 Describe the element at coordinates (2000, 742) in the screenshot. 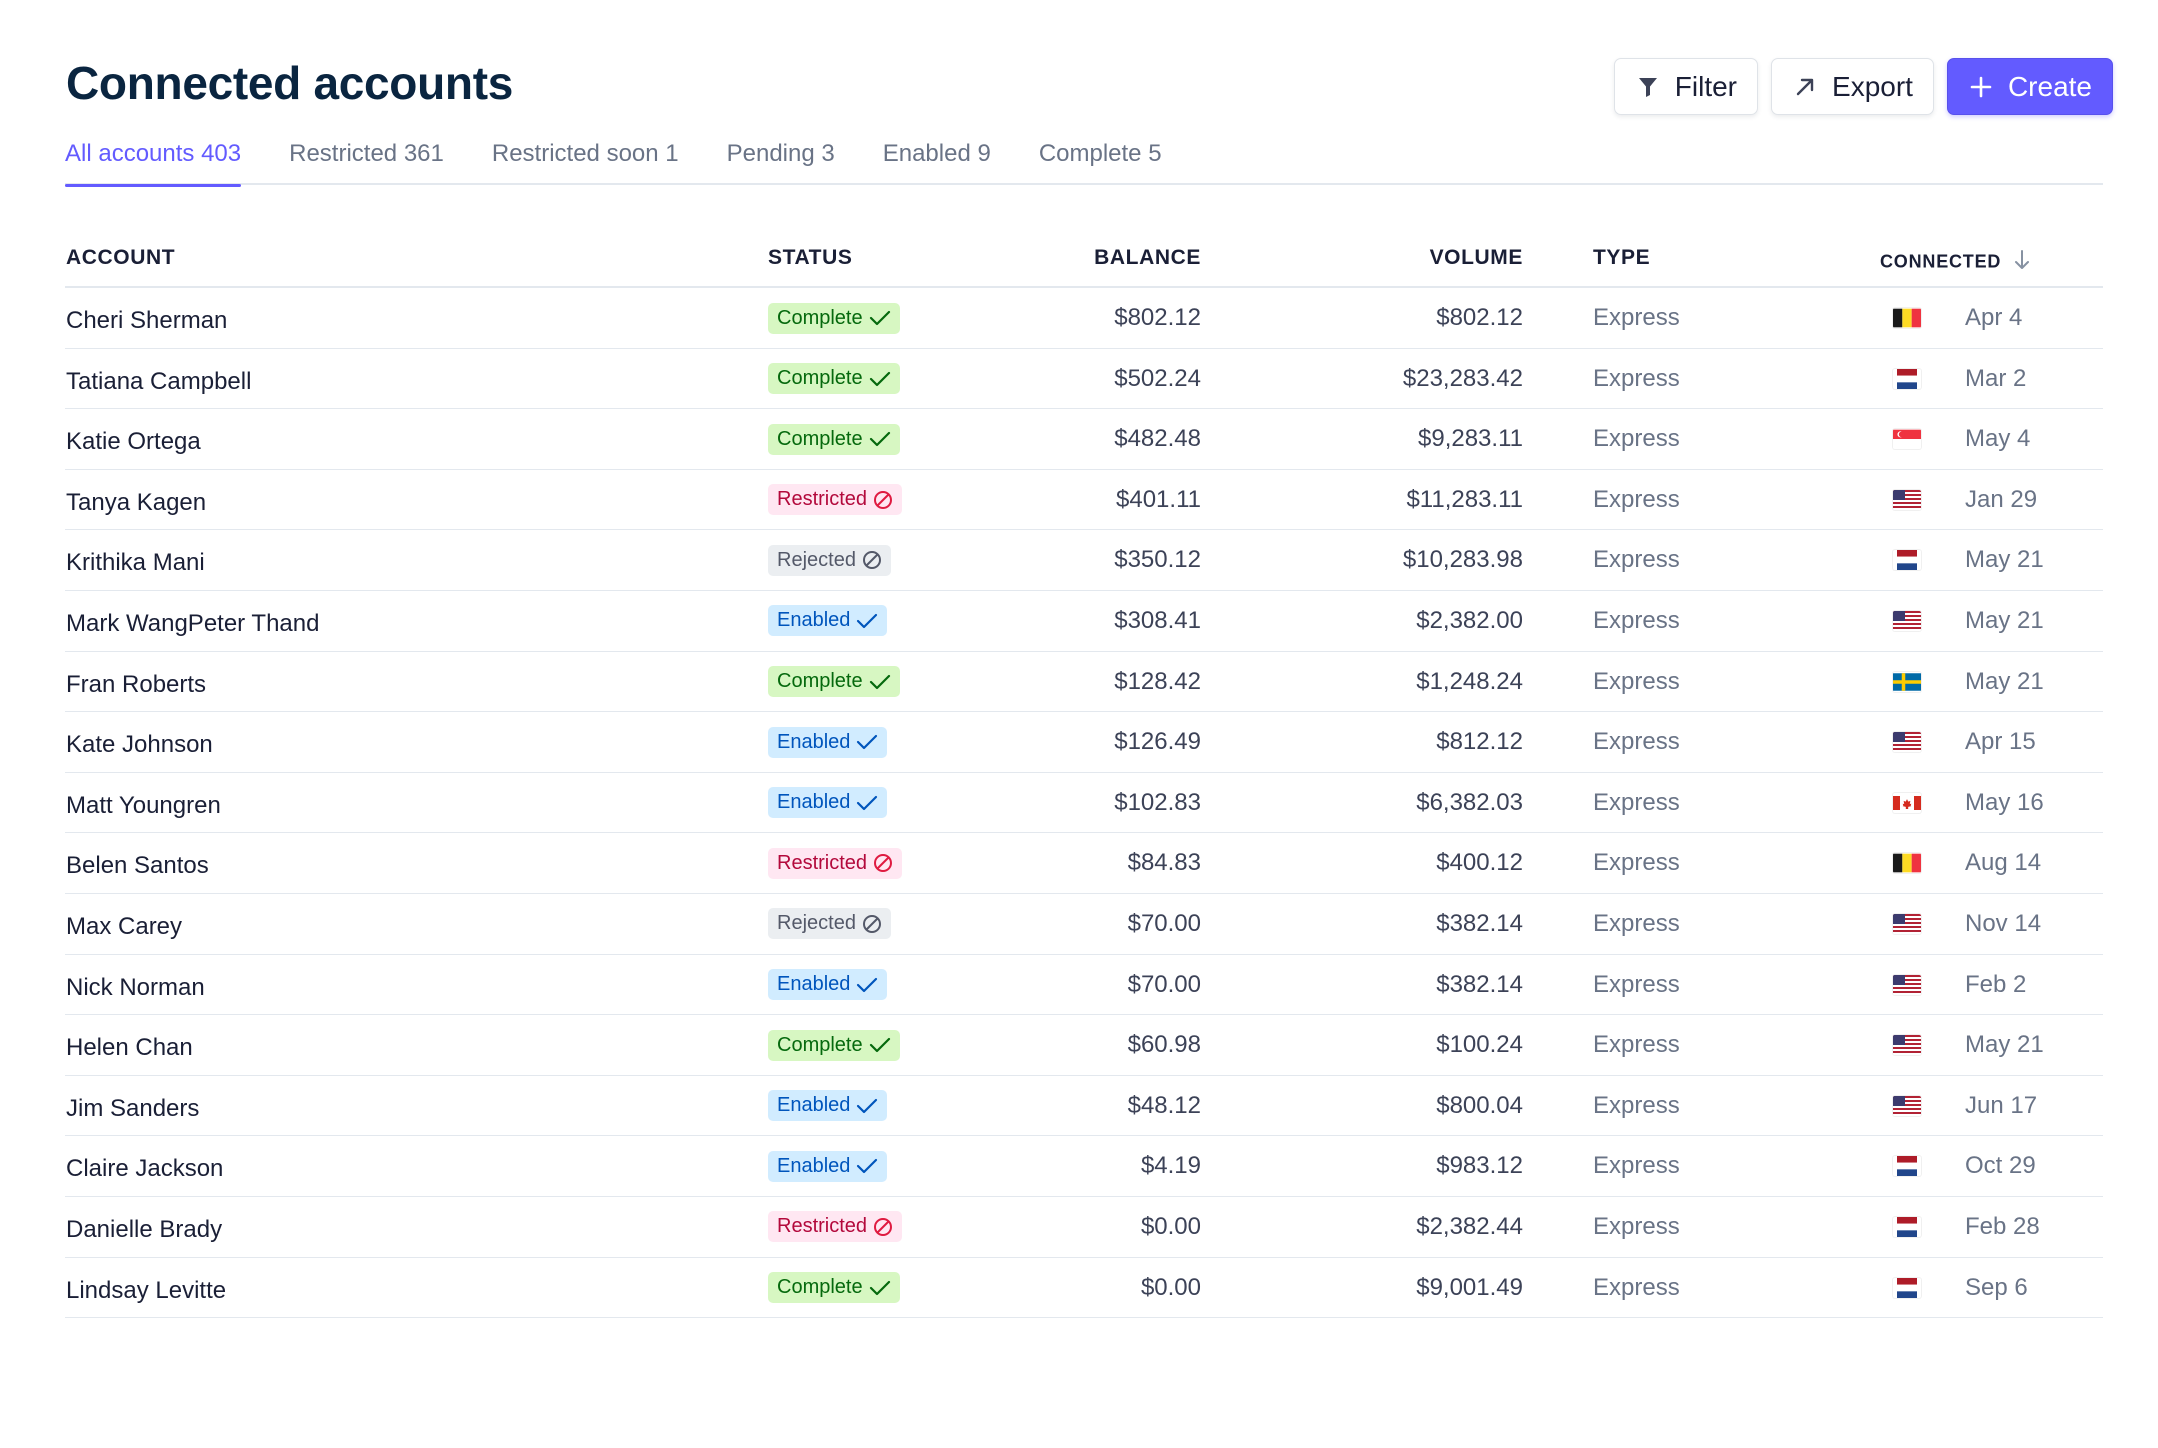

I see `connected-date: Apr 15` at that location.